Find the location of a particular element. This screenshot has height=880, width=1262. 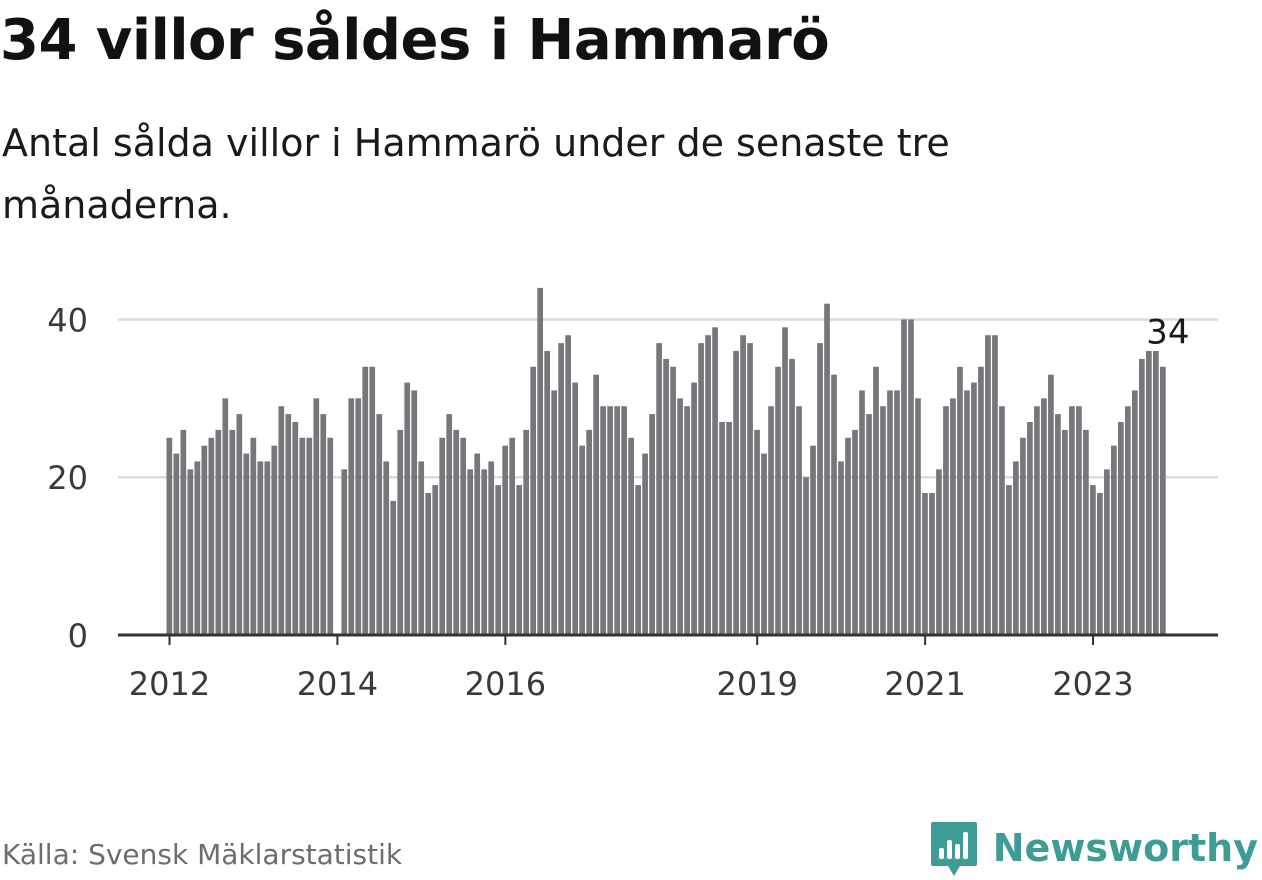

brand-name: Newsworthy is located at coordinates (1125, 848).